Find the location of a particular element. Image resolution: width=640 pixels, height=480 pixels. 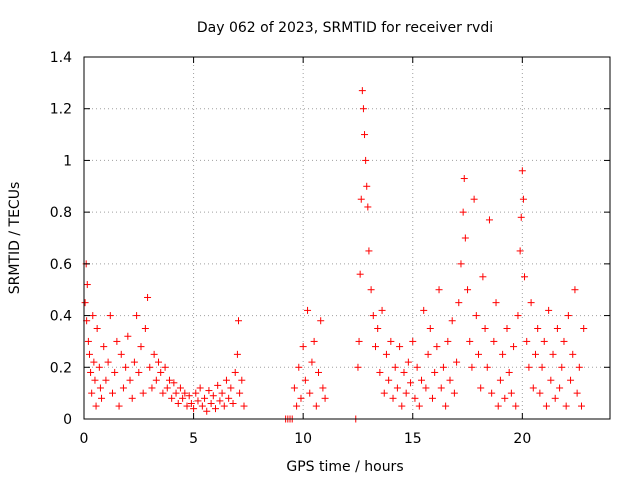

y-axis-label: SRMTID / TECUs is located at coordinates (15, 238).